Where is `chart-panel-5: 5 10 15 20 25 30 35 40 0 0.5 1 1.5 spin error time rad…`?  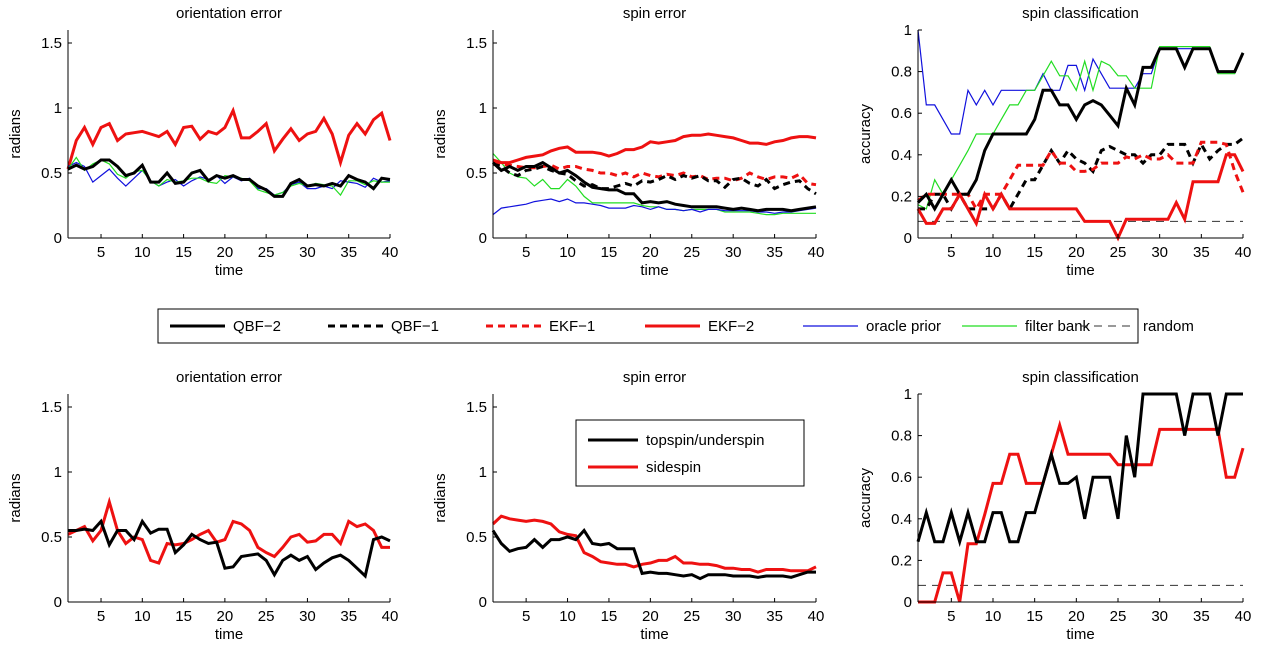 chart-panel-5: 5 10 15 20 25 30 35 40 0 0.5 1 1.5 spin error time rad… is located at coordinates (628, 506).